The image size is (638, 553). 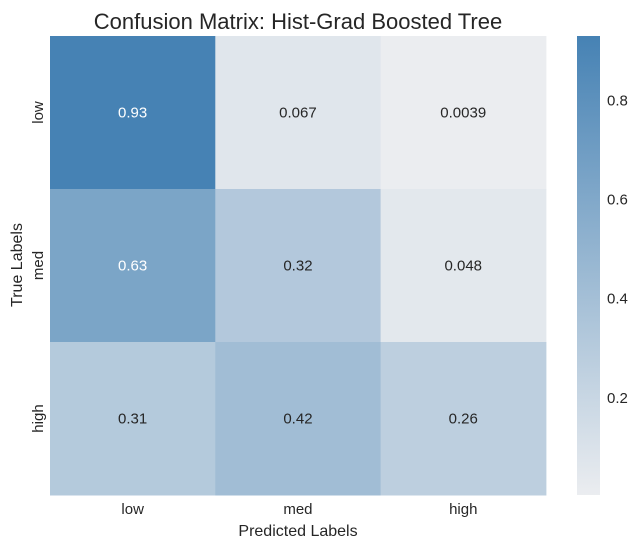 I want to click on cell-value-label: 0.93, so click(x=132, y=113).